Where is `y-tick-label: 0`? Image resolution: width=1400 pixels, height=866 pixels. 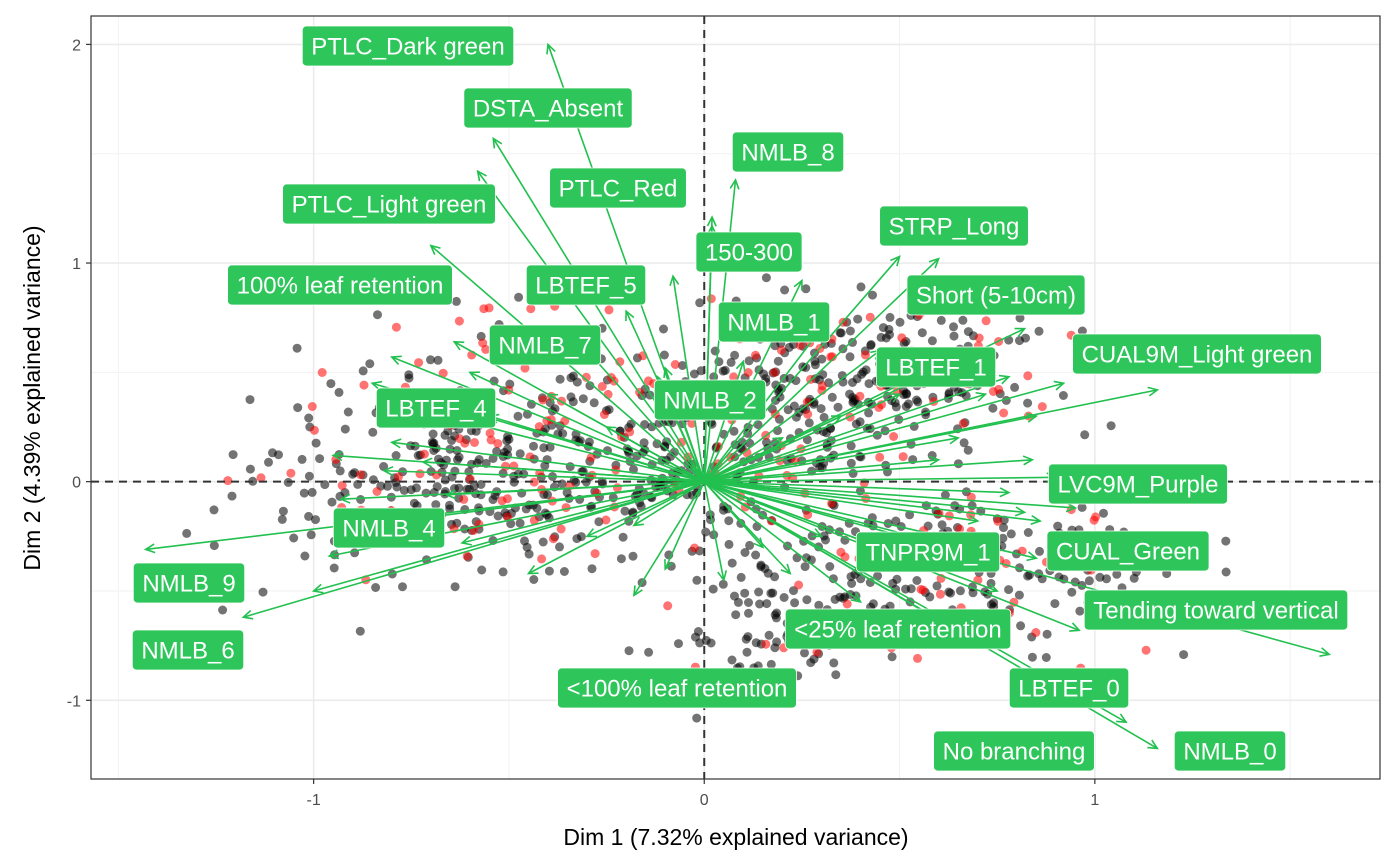
y-tick-label: 0 is located at coordinates (76, 483).